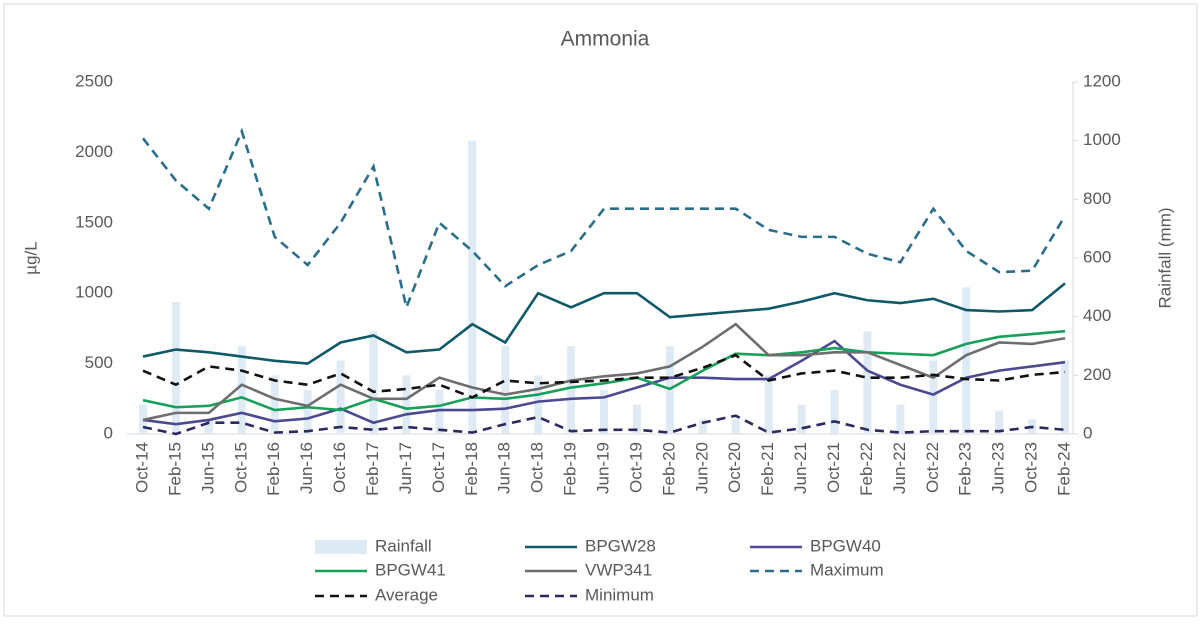  I want to click on x-tick-label: Feb-22, so click(866, 469).